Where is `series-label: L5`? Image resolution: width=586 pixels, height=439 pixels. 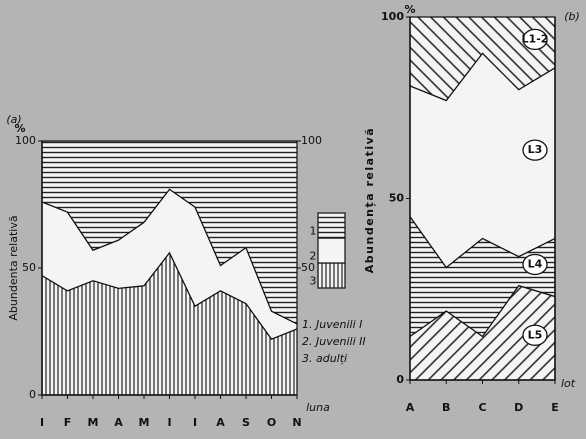 series-label: L5 is located at coordinates (535, 334).